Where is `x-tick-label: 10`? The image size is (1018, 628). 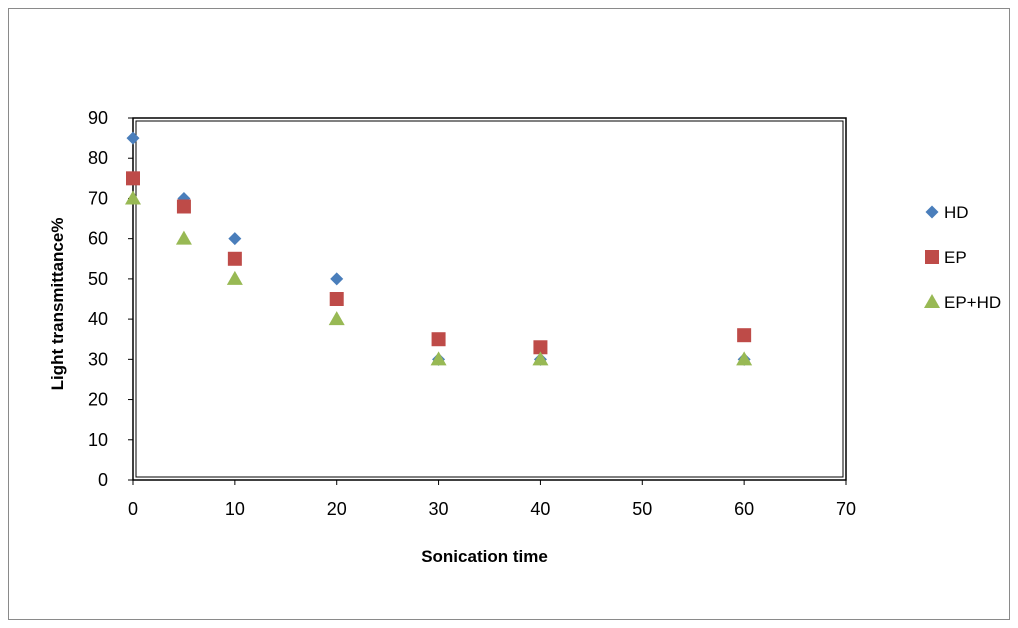 x-tick-label: 10 is located at coordinates (235, 509).